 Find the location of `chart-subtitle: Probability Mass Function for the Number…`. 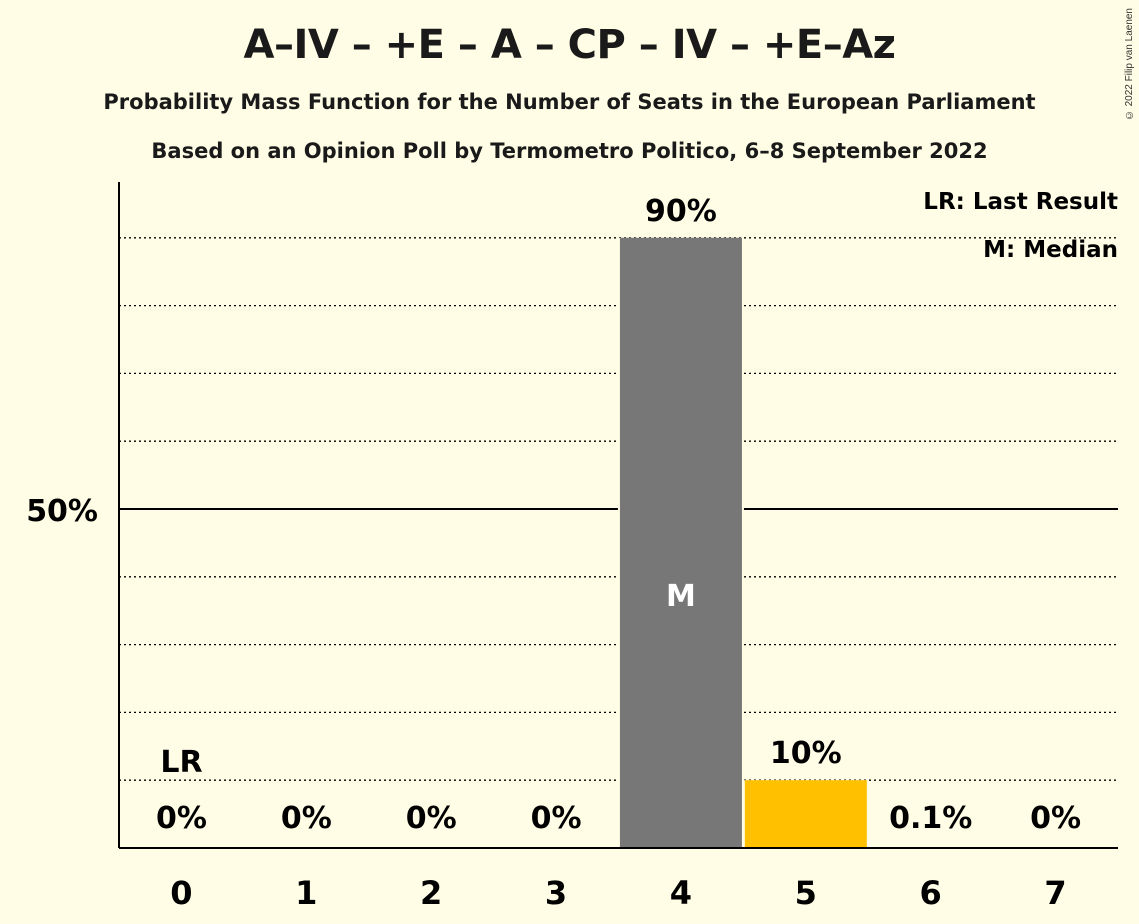

chart-subtitle: Probability Mass Function for the Number… is located at coordinates (569, 102).